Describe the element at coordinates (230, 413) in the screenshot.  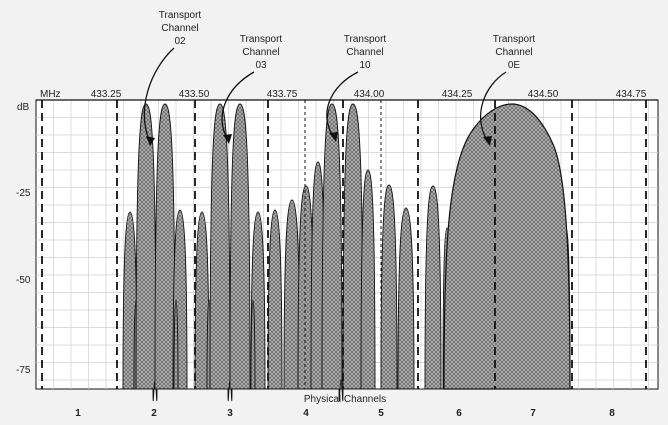
I see `physical-channel-3: 3` at that location.